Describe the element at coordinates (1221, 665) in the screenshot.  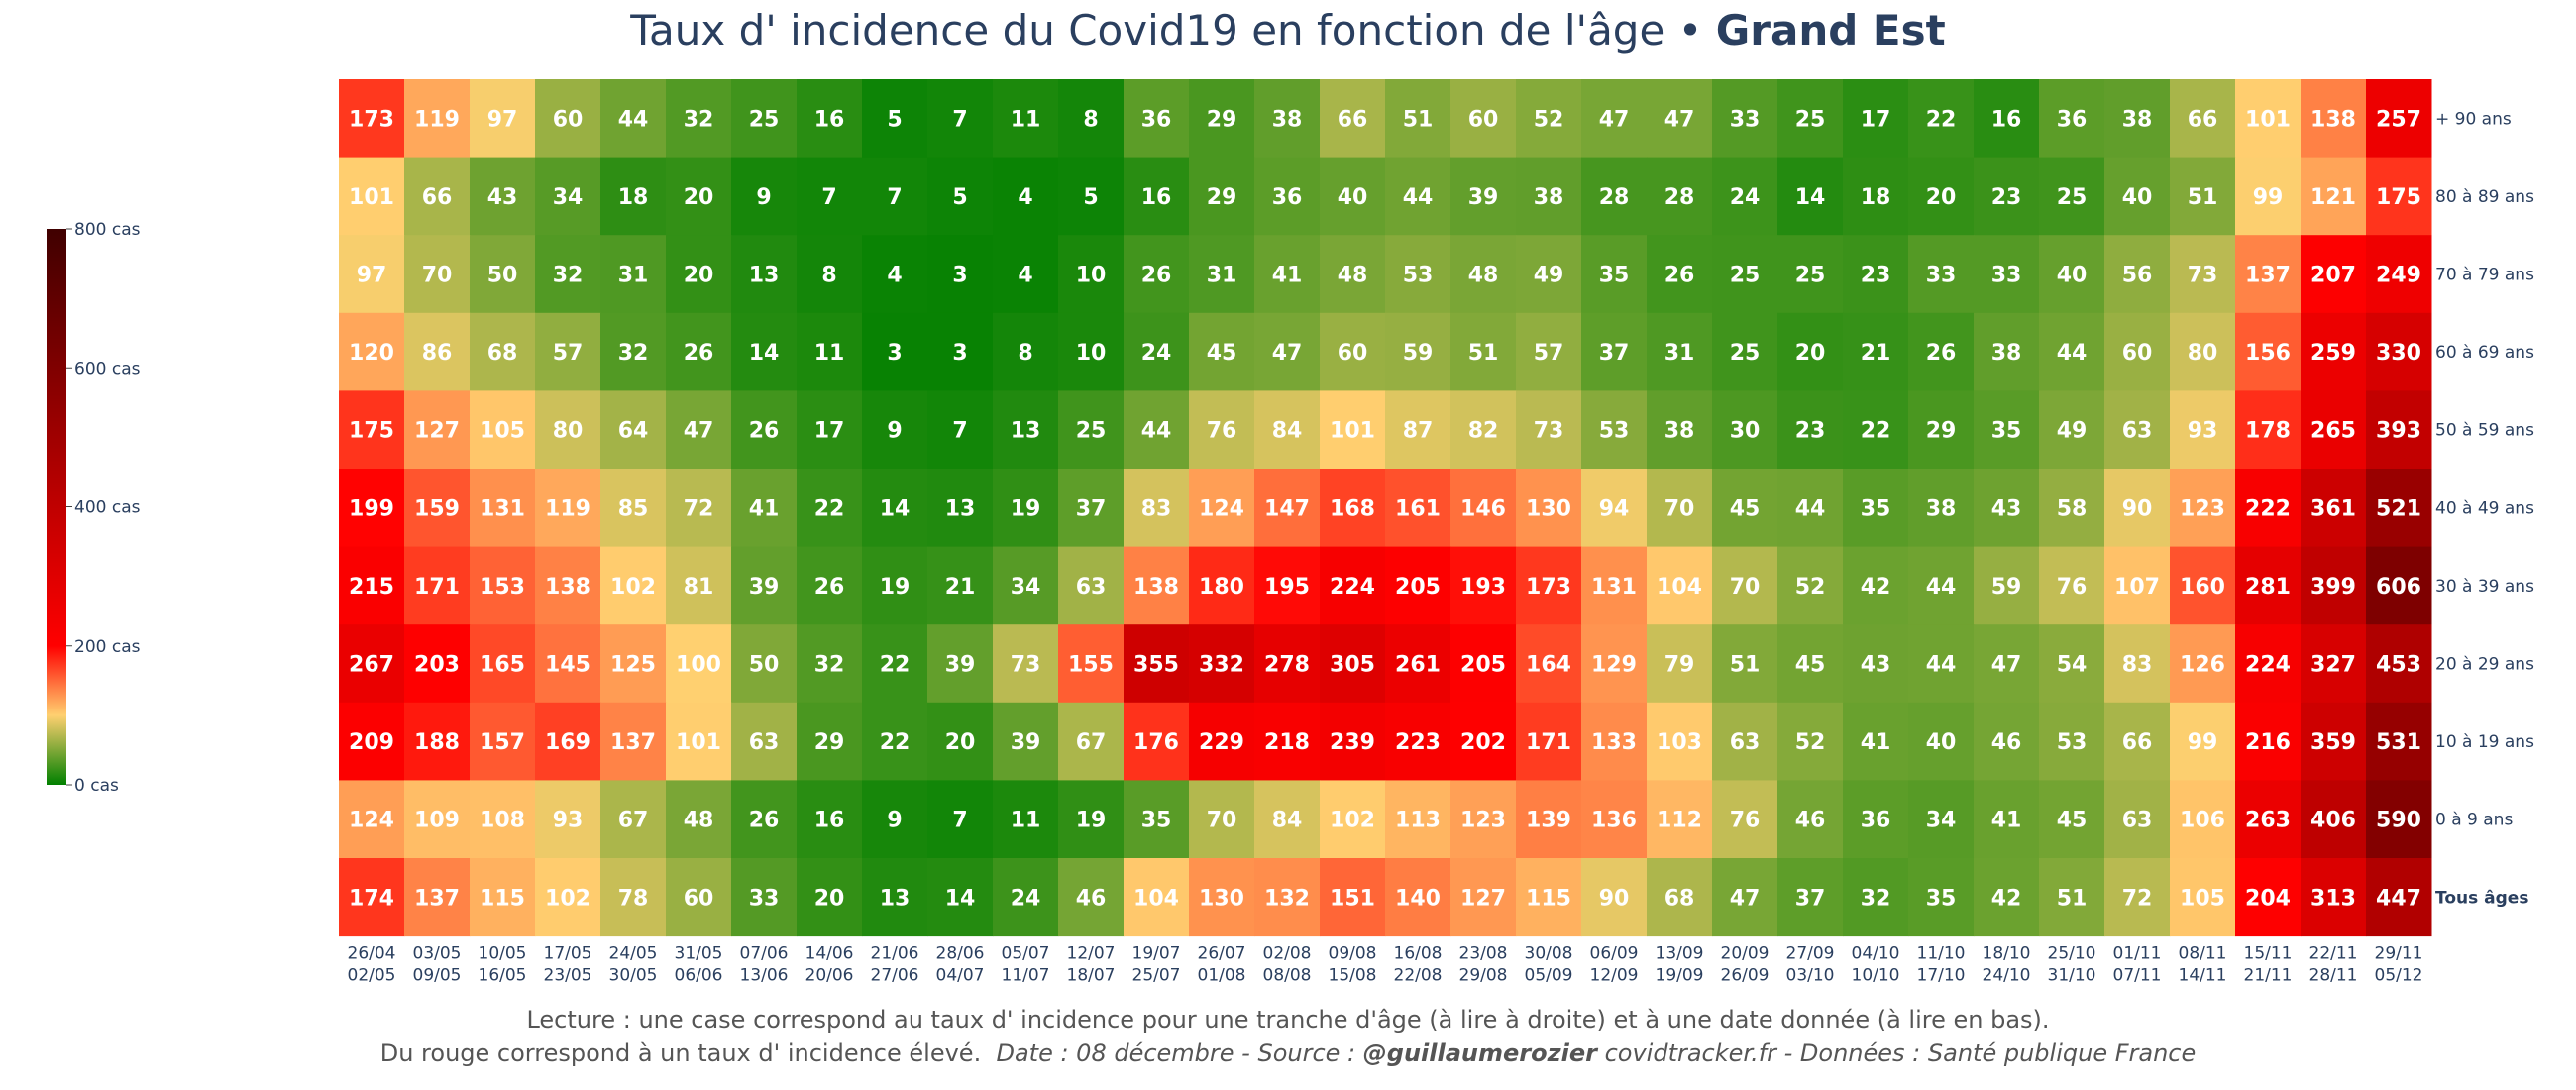
I see `cell-value-label: 332` at that location.